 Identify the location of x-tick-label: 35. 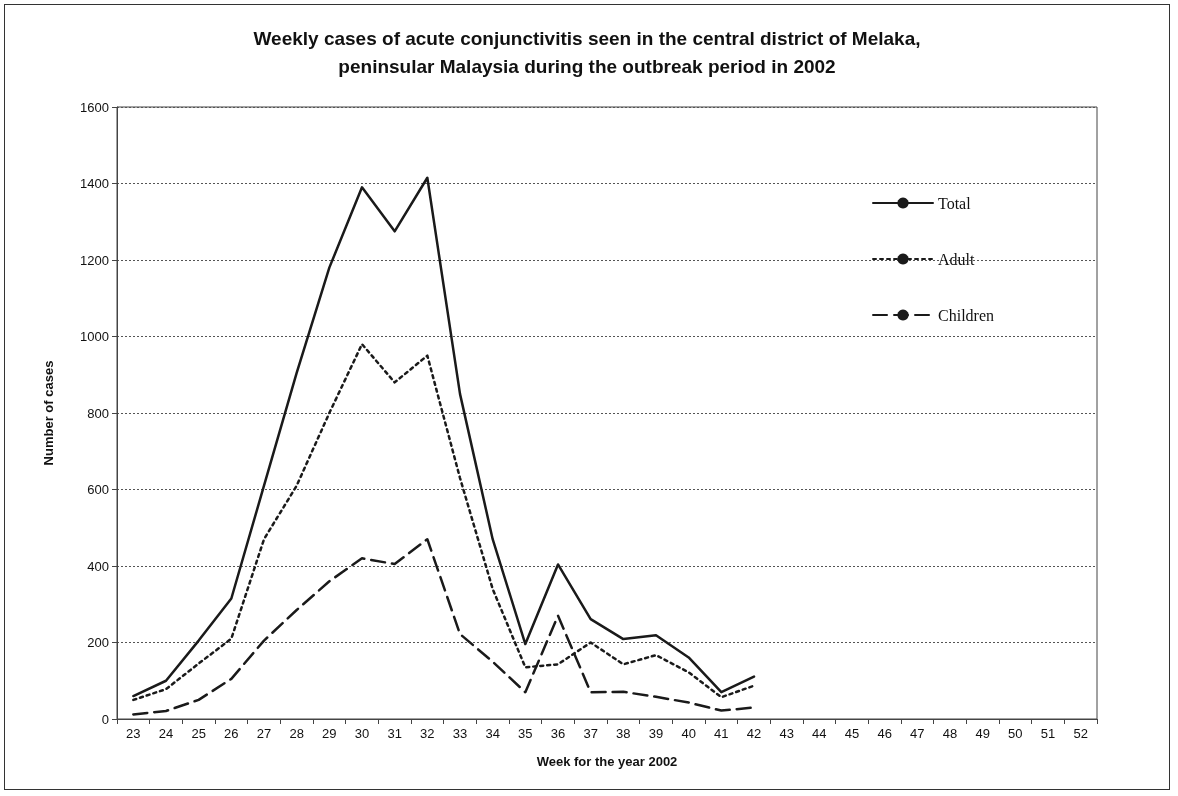
(525, 733).